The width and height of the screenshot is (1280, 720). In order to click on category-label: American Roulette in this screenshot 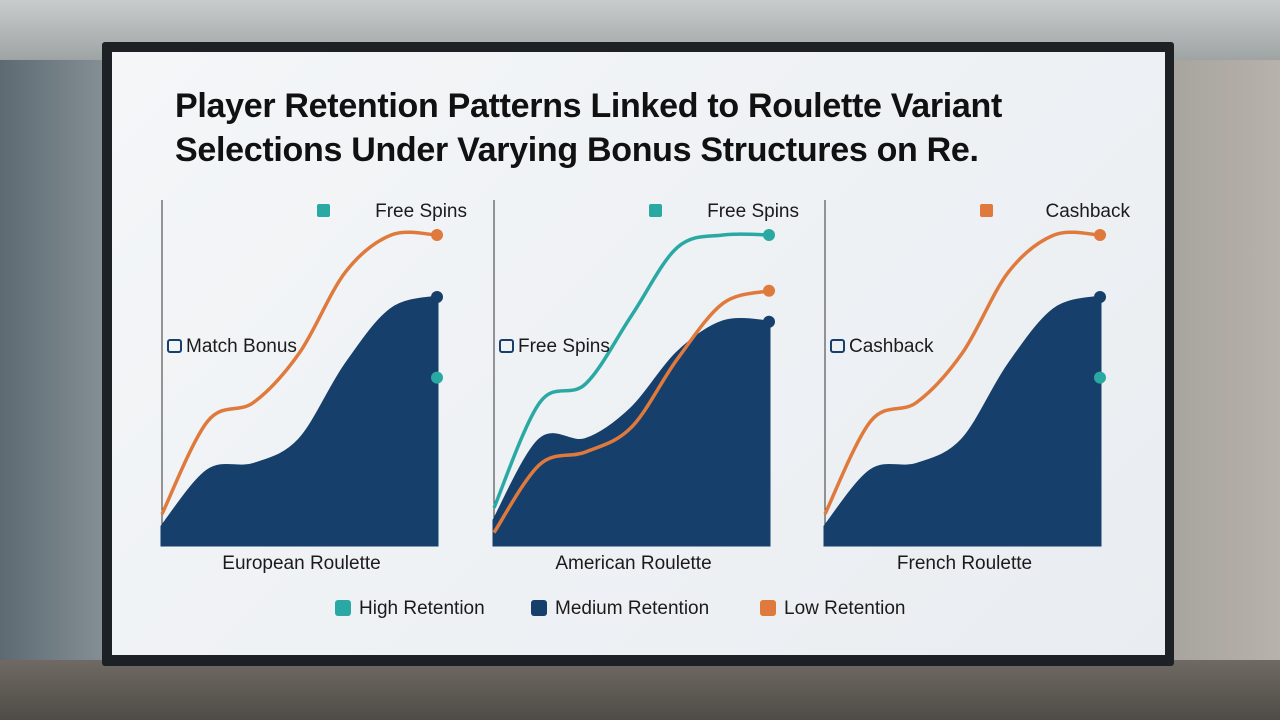, I will do `click(633, 563)`.